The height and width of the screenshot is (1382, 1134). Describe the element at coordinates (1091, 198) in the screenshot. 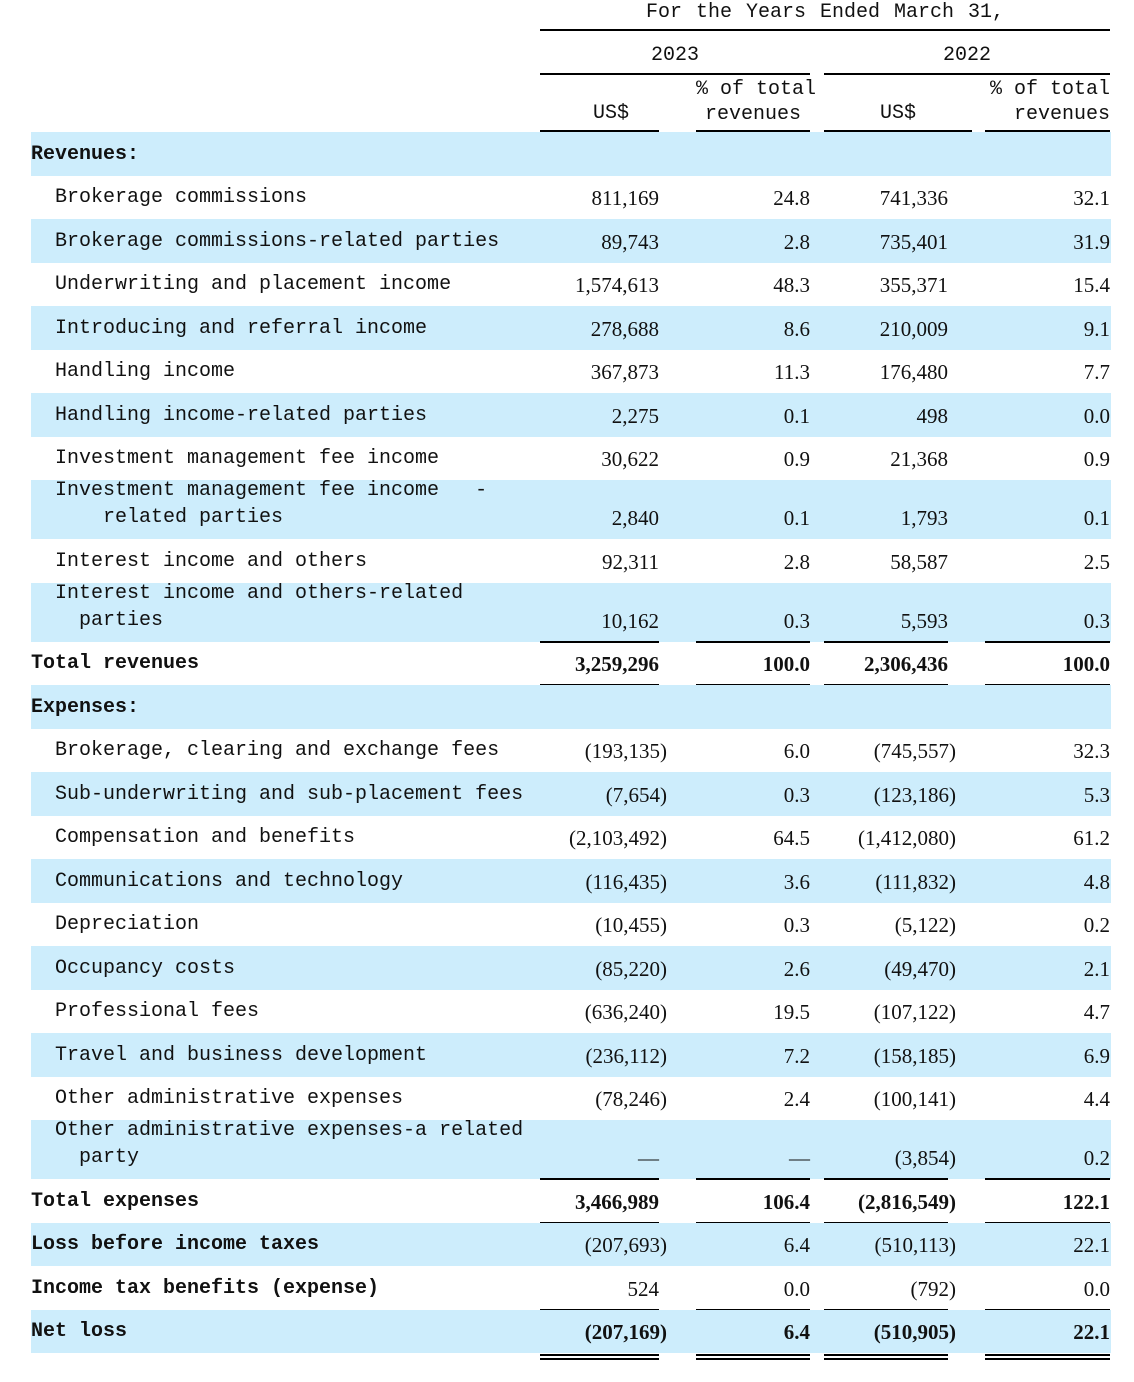

I see `percent-2022: 32.1` at that location.